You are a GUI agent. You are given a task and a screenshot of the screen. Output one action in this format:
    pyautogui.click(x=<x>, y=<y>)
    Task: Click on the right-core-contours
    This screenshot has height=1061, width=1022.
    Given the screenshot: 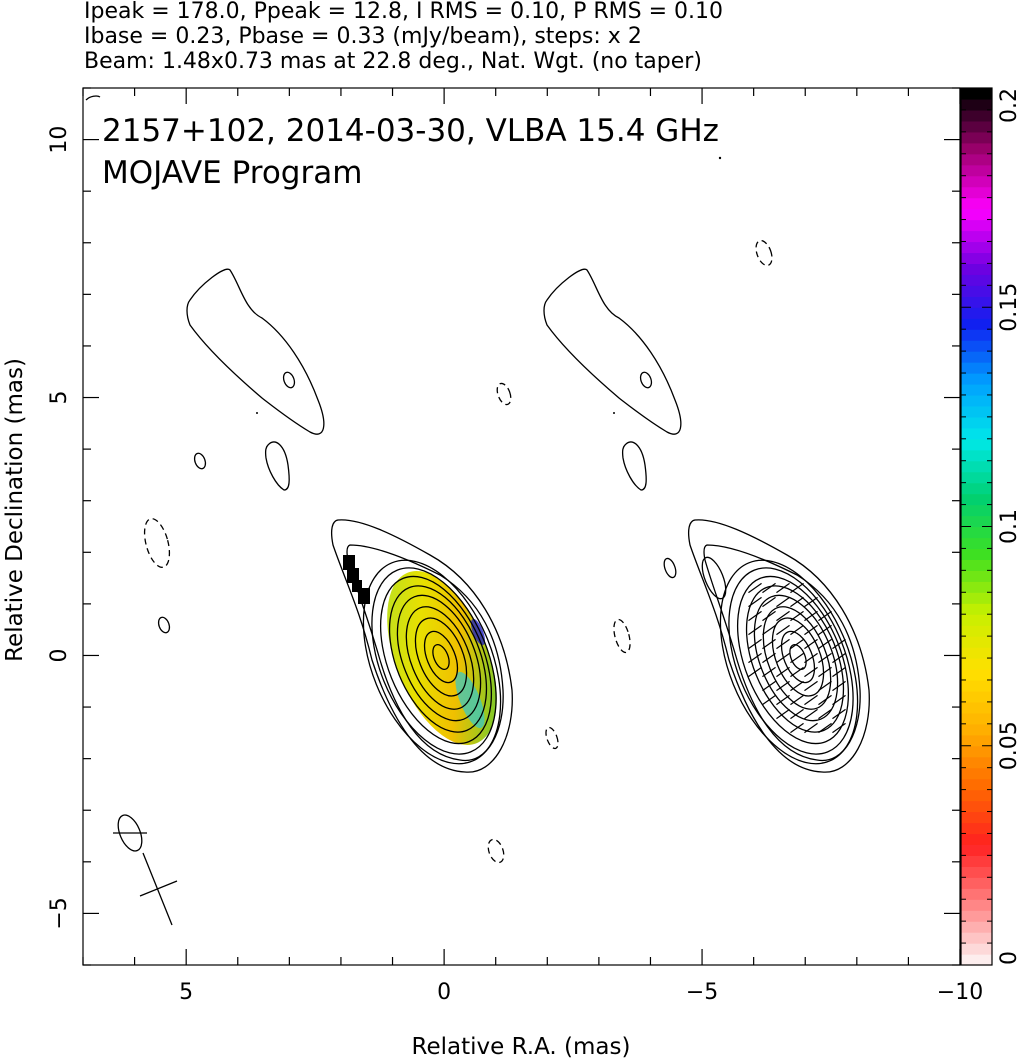 What is the action you would take?
    pyautogui.click(x=779, y=646)
    